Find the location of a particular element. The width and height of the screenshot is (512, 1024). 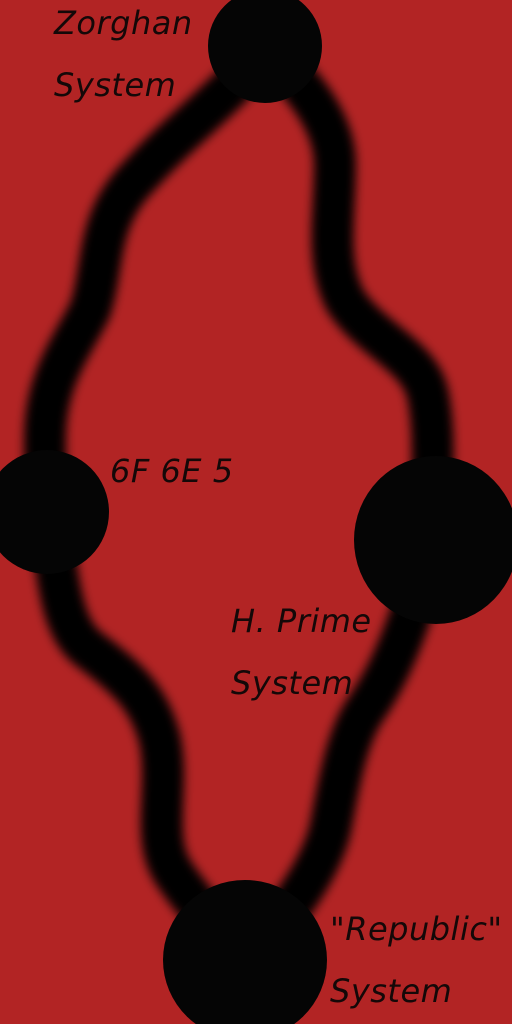

system-label-6f6e5-line1: 6F 6E 5 is located at coordinates (172, 471).